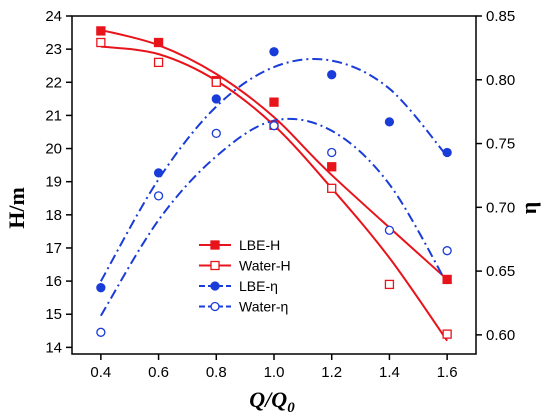 The width and height of the screenshot is (550, 420). I want to click on y-left-tick-label: 17, so click(53, 248).